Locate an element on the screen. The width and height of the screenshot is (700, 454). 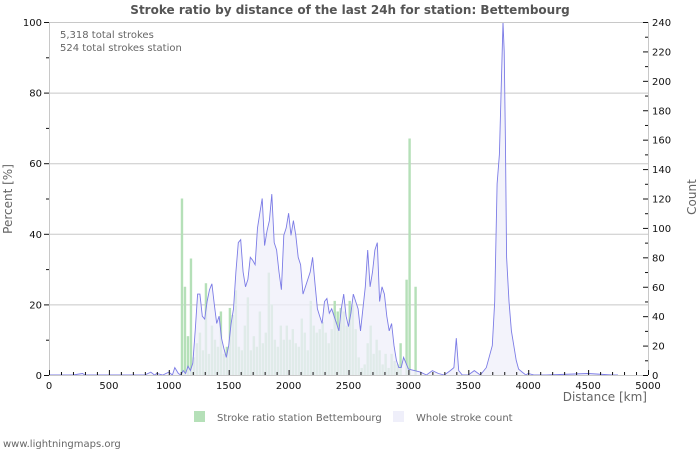
x-tick-label: 4500 is located at coordinates (587, 386).